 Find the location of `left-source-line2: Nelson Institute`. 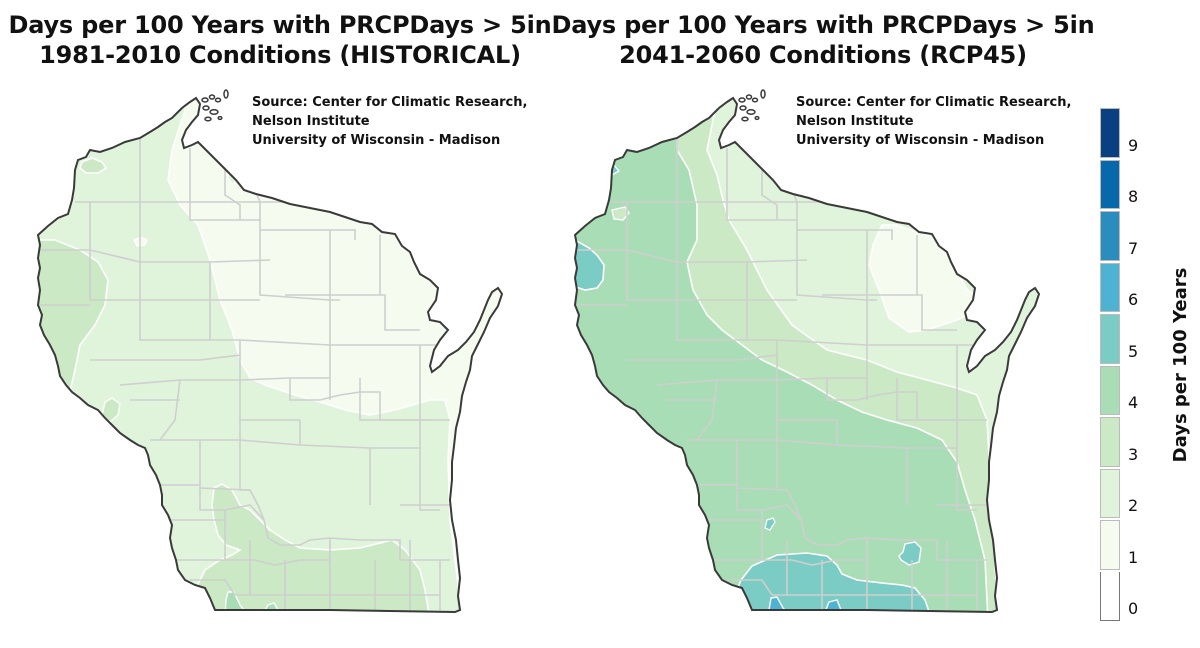

left-source-line2: Nelson Institute is located at coordinates (311, 121).